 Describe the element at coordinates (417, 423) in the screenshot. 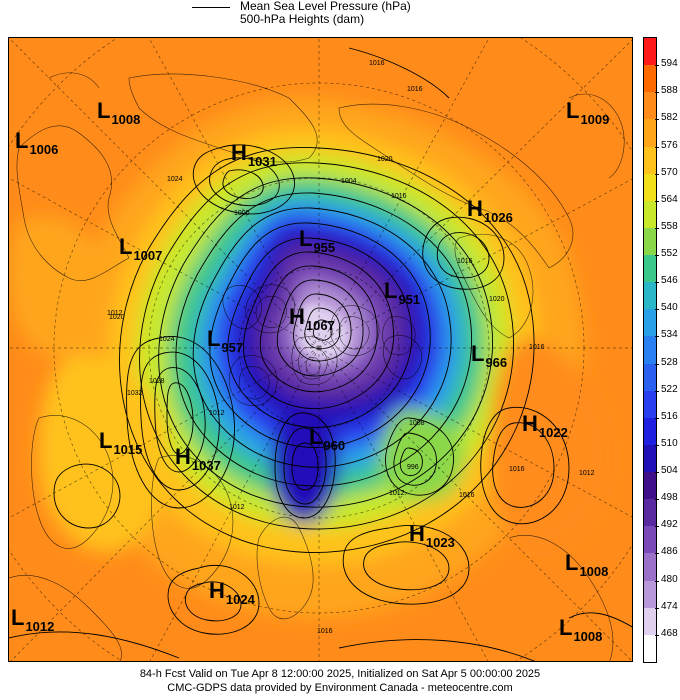

I see `isobar-label: 1008` at that location.